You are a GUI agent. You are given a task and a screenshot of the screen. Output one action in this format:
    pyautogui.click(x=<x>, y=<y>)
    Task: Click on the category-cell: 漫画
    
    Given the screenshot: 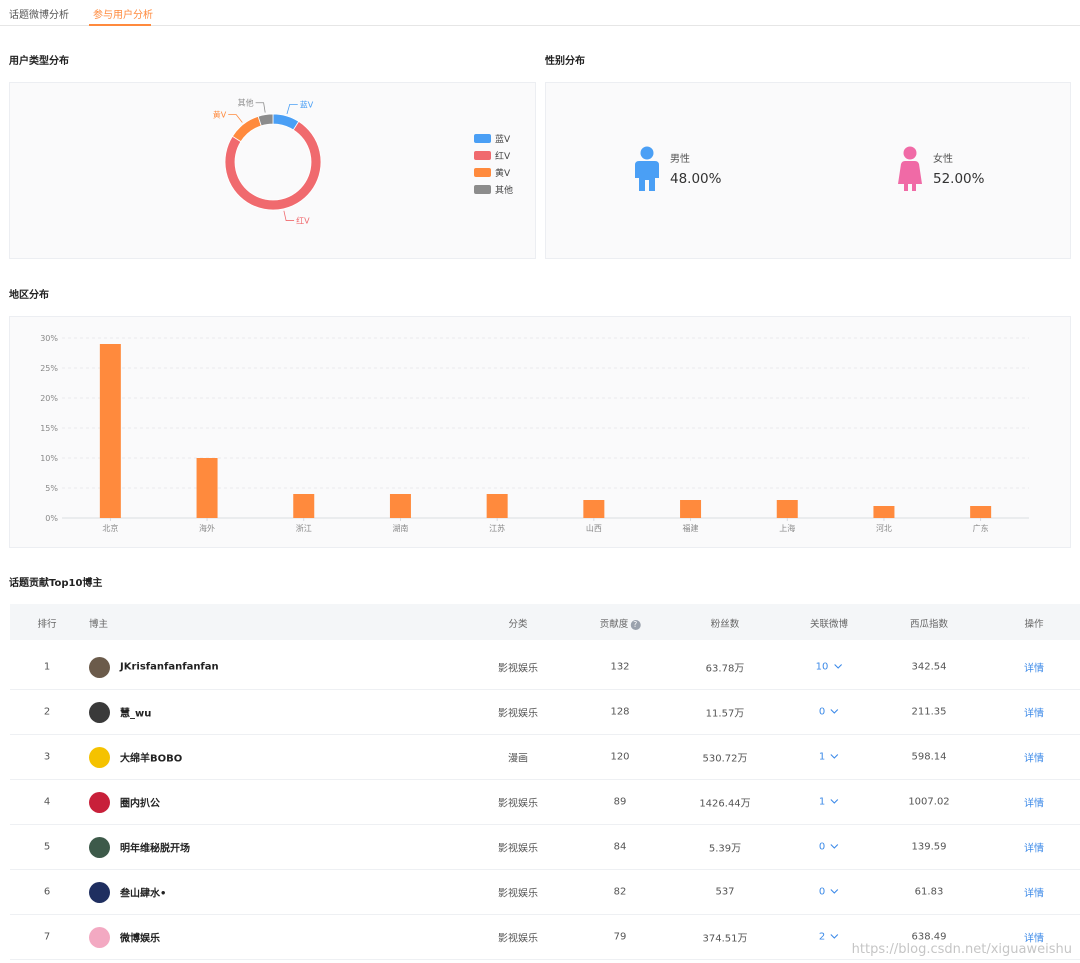 What is the action you would take?
    pyautogui.click(x=518, y=759)
    